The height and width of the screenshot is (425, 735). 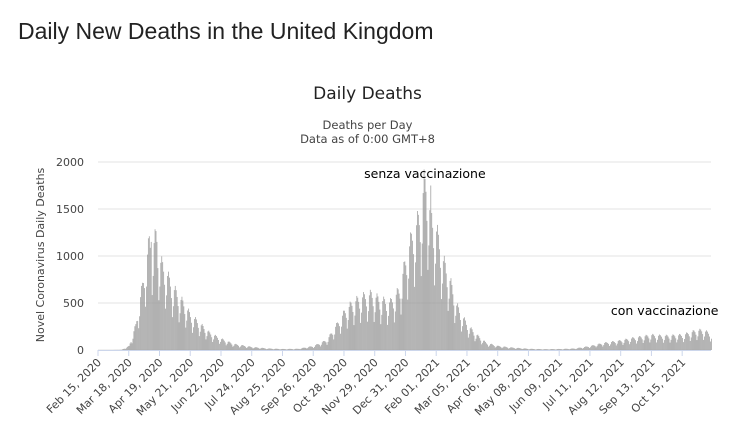 What do you see at coordinates (425, 173) in the screenshot?
I see `annotation-senza-vaccinazione: senza vaccinazione` at bounding box center [425, 173].